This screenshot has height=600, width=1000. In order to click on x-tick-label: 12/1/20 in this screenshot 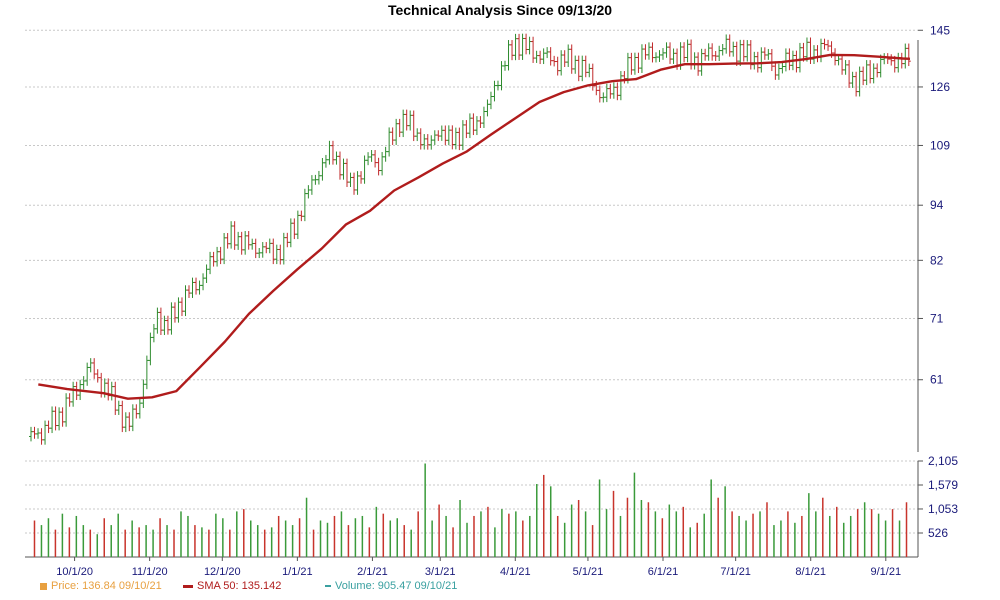, I will do `click(222, 572)`.